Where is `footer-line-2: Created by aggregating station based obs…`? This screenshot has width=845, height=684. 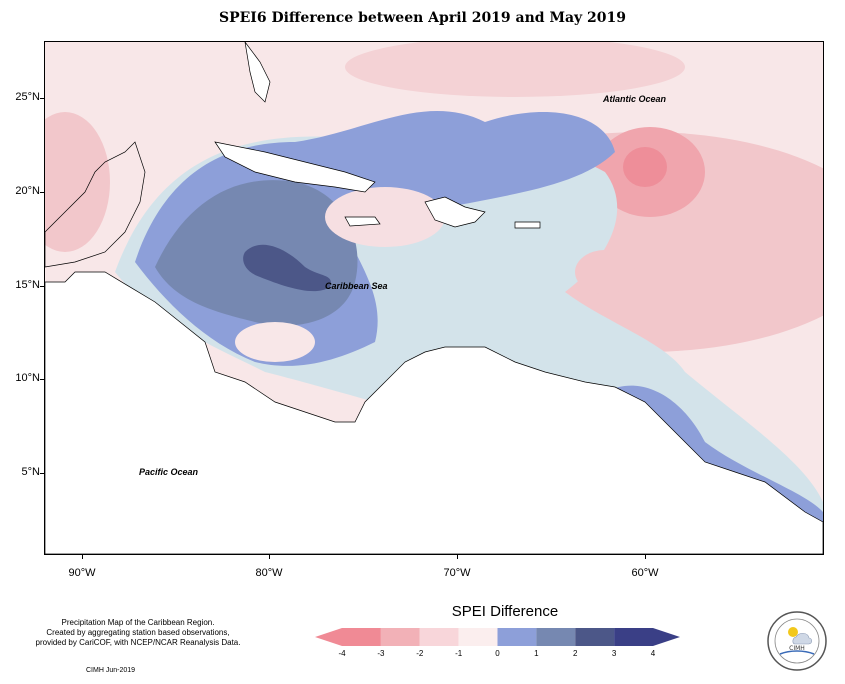
footer-line-2: Created by aggregating station based obs… is located at coordinates (138, 632).